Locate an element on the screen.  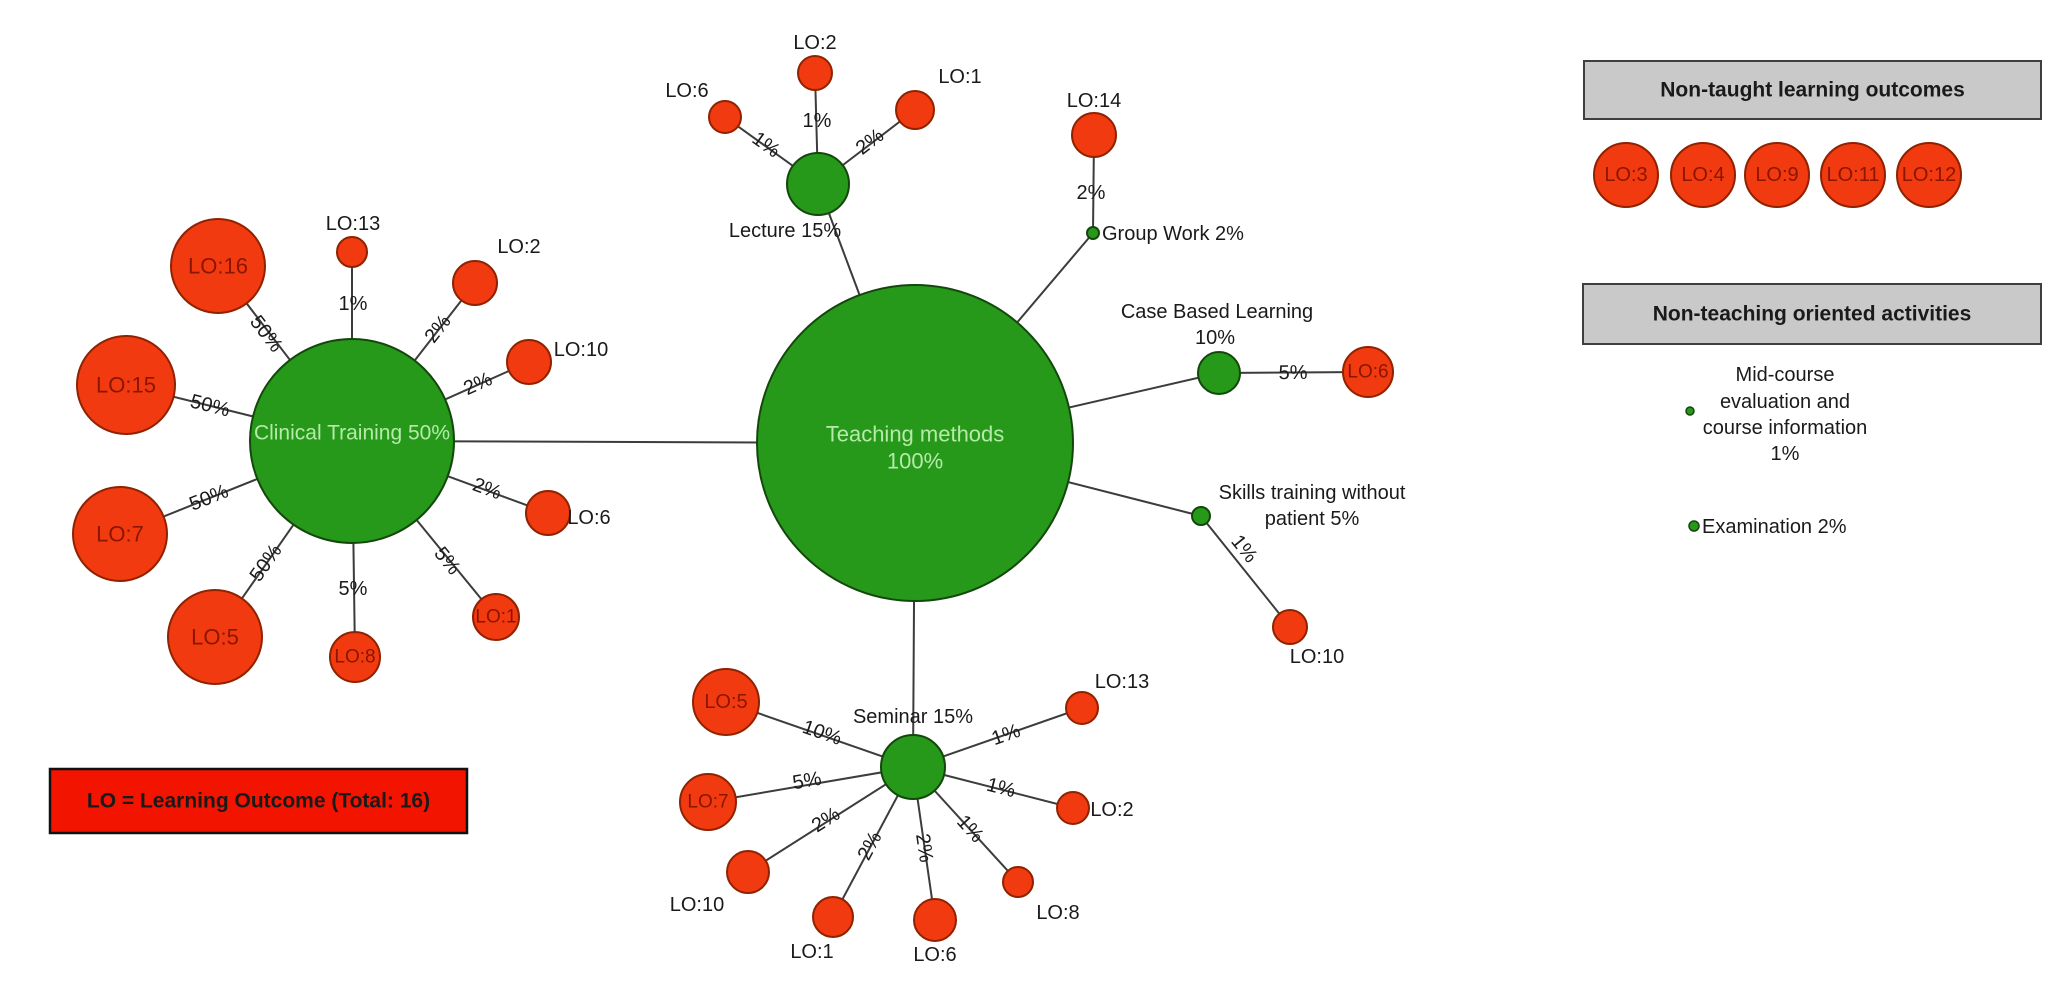
node-lo3n is located at coordinates (1626, 175).